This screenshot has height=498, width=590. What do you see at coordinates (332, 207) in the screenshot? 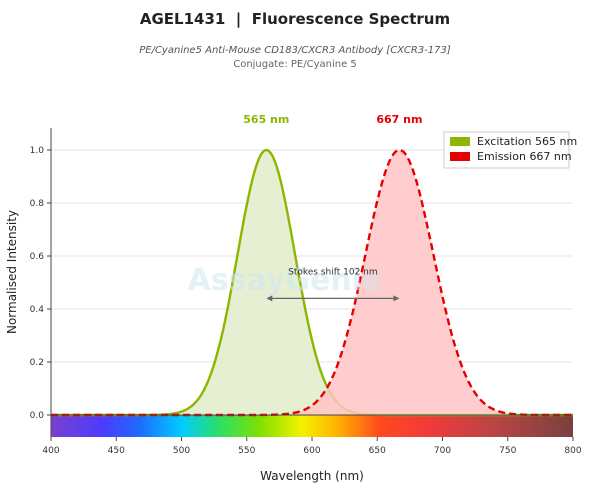
I see `annotation-layer: 565 nm 667 nm Stokes shift 102 nm` at bounding box center [332, 207].